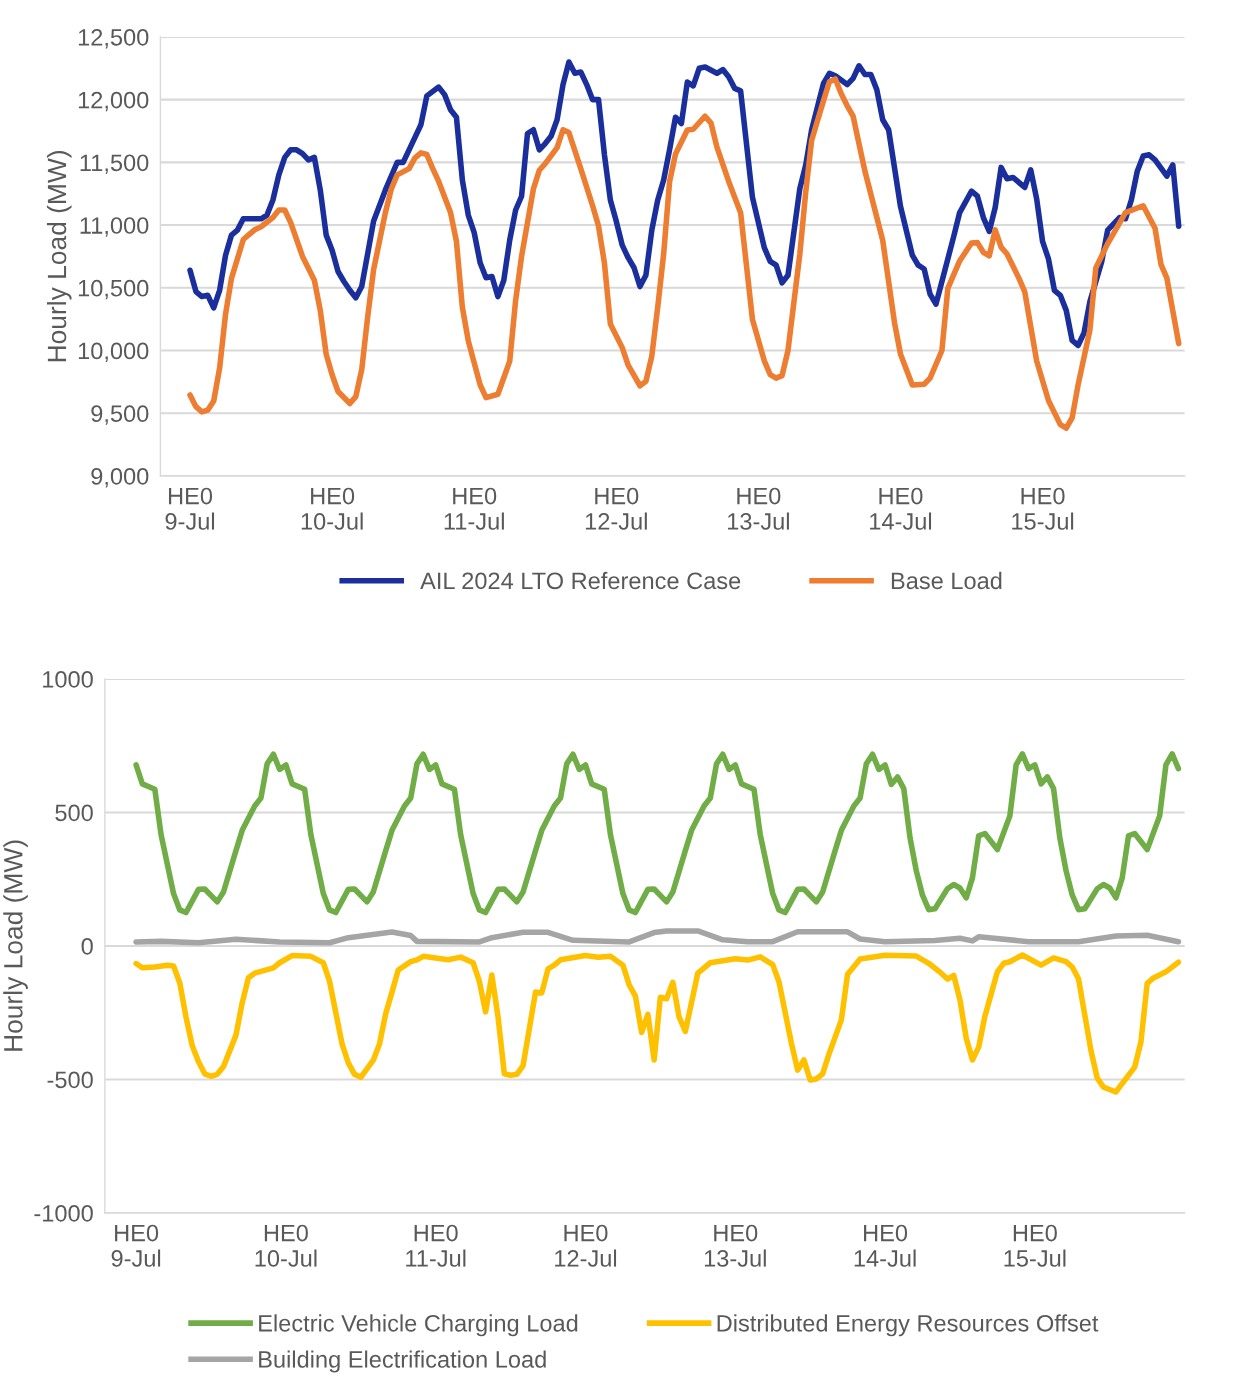  What do you see at coordinates (113, 289) in the screenshot?
I see `y-tick-label: 10,500` at bounding box center [113, 289].